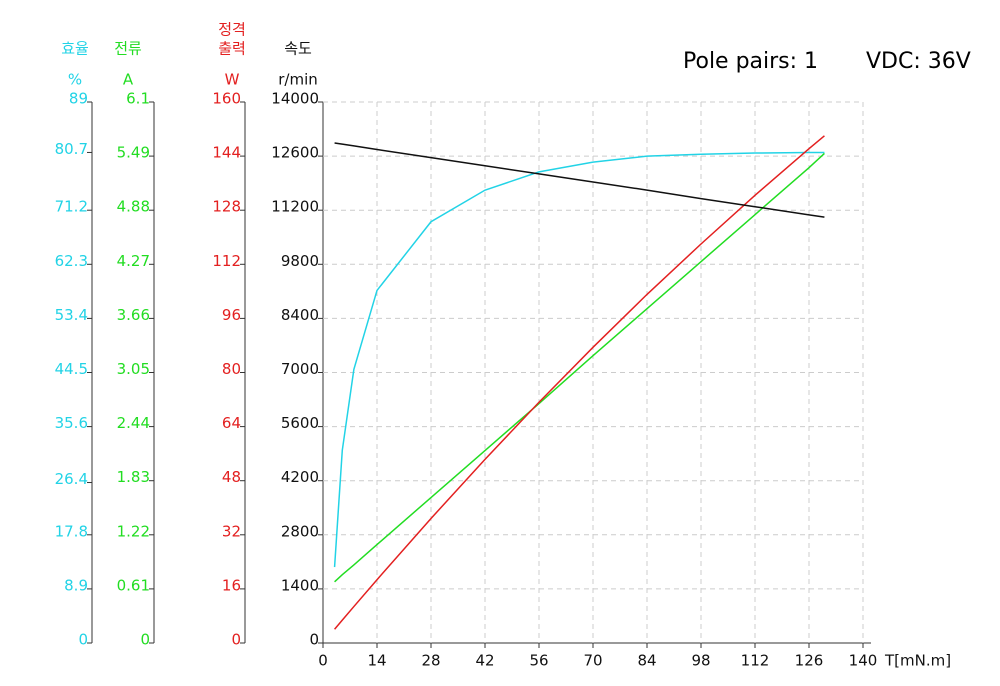 This screenshot has height=686, width=1000. What do you see at coordinates (538, 661) in the screenshot?
I see `x-tick-label: 56` at bounding box center [538, 661].